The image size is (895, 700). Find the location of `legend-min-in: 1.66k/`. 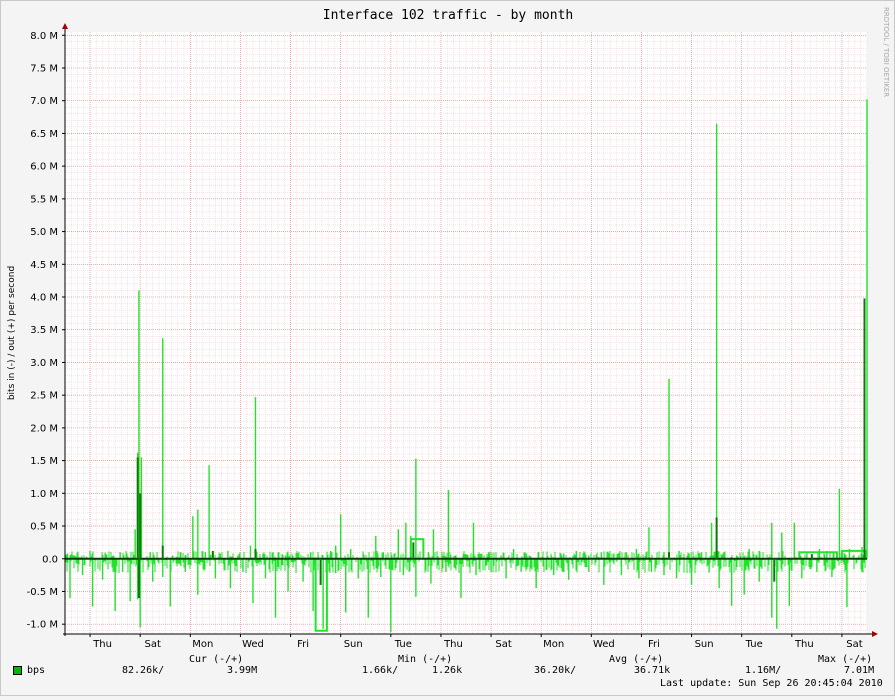

legend-min-in: 1.66k/ is located at coordinates (380, 670).